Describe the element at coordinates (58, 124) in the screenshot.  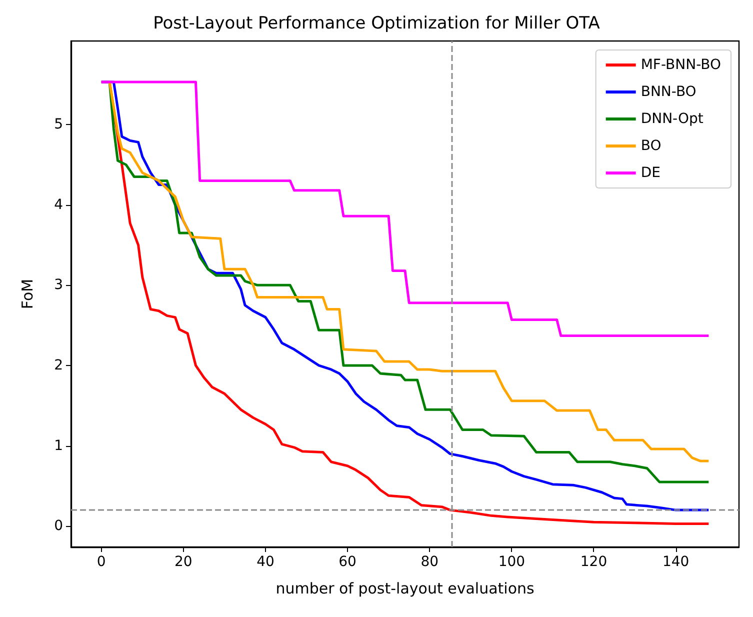
I see `y-tick-label: 5` at that location.